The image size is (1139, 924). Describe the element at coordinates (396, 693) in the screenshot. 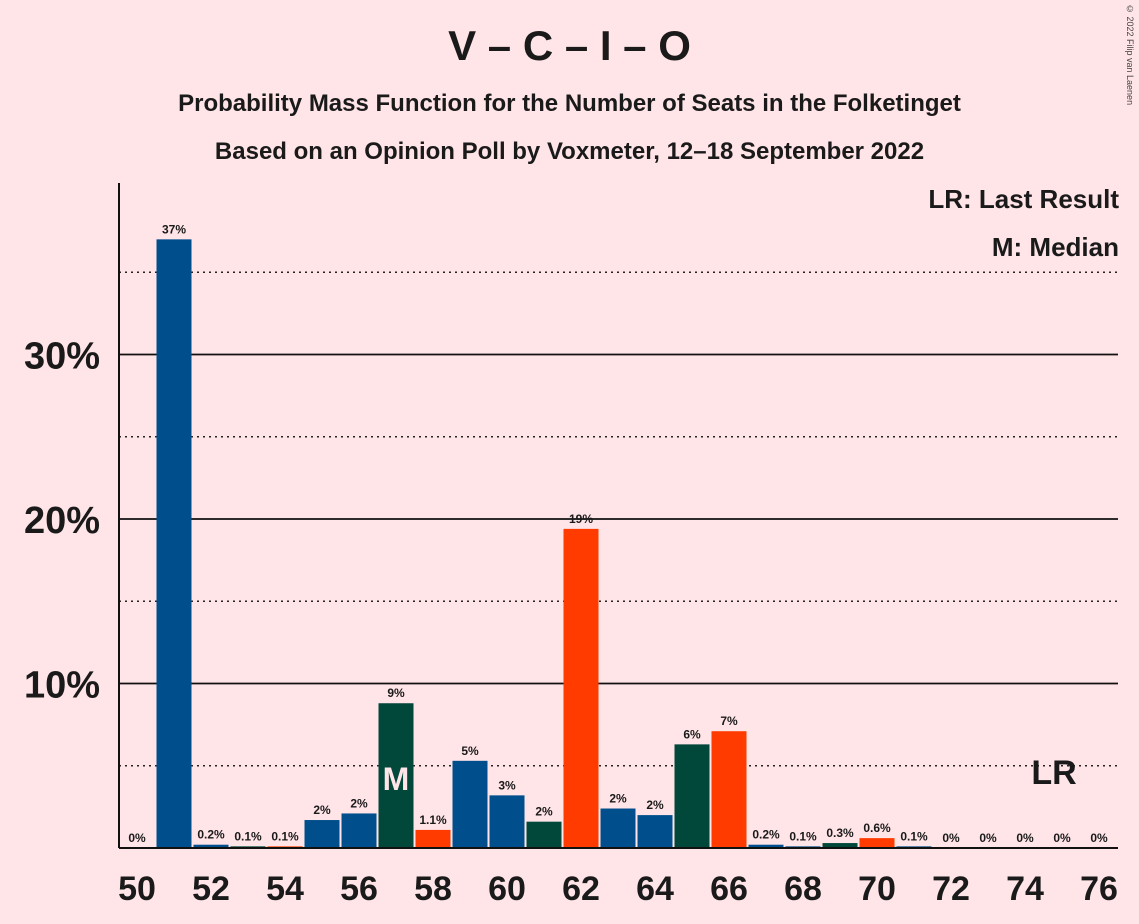

I see `data-label: 9%` at that location.